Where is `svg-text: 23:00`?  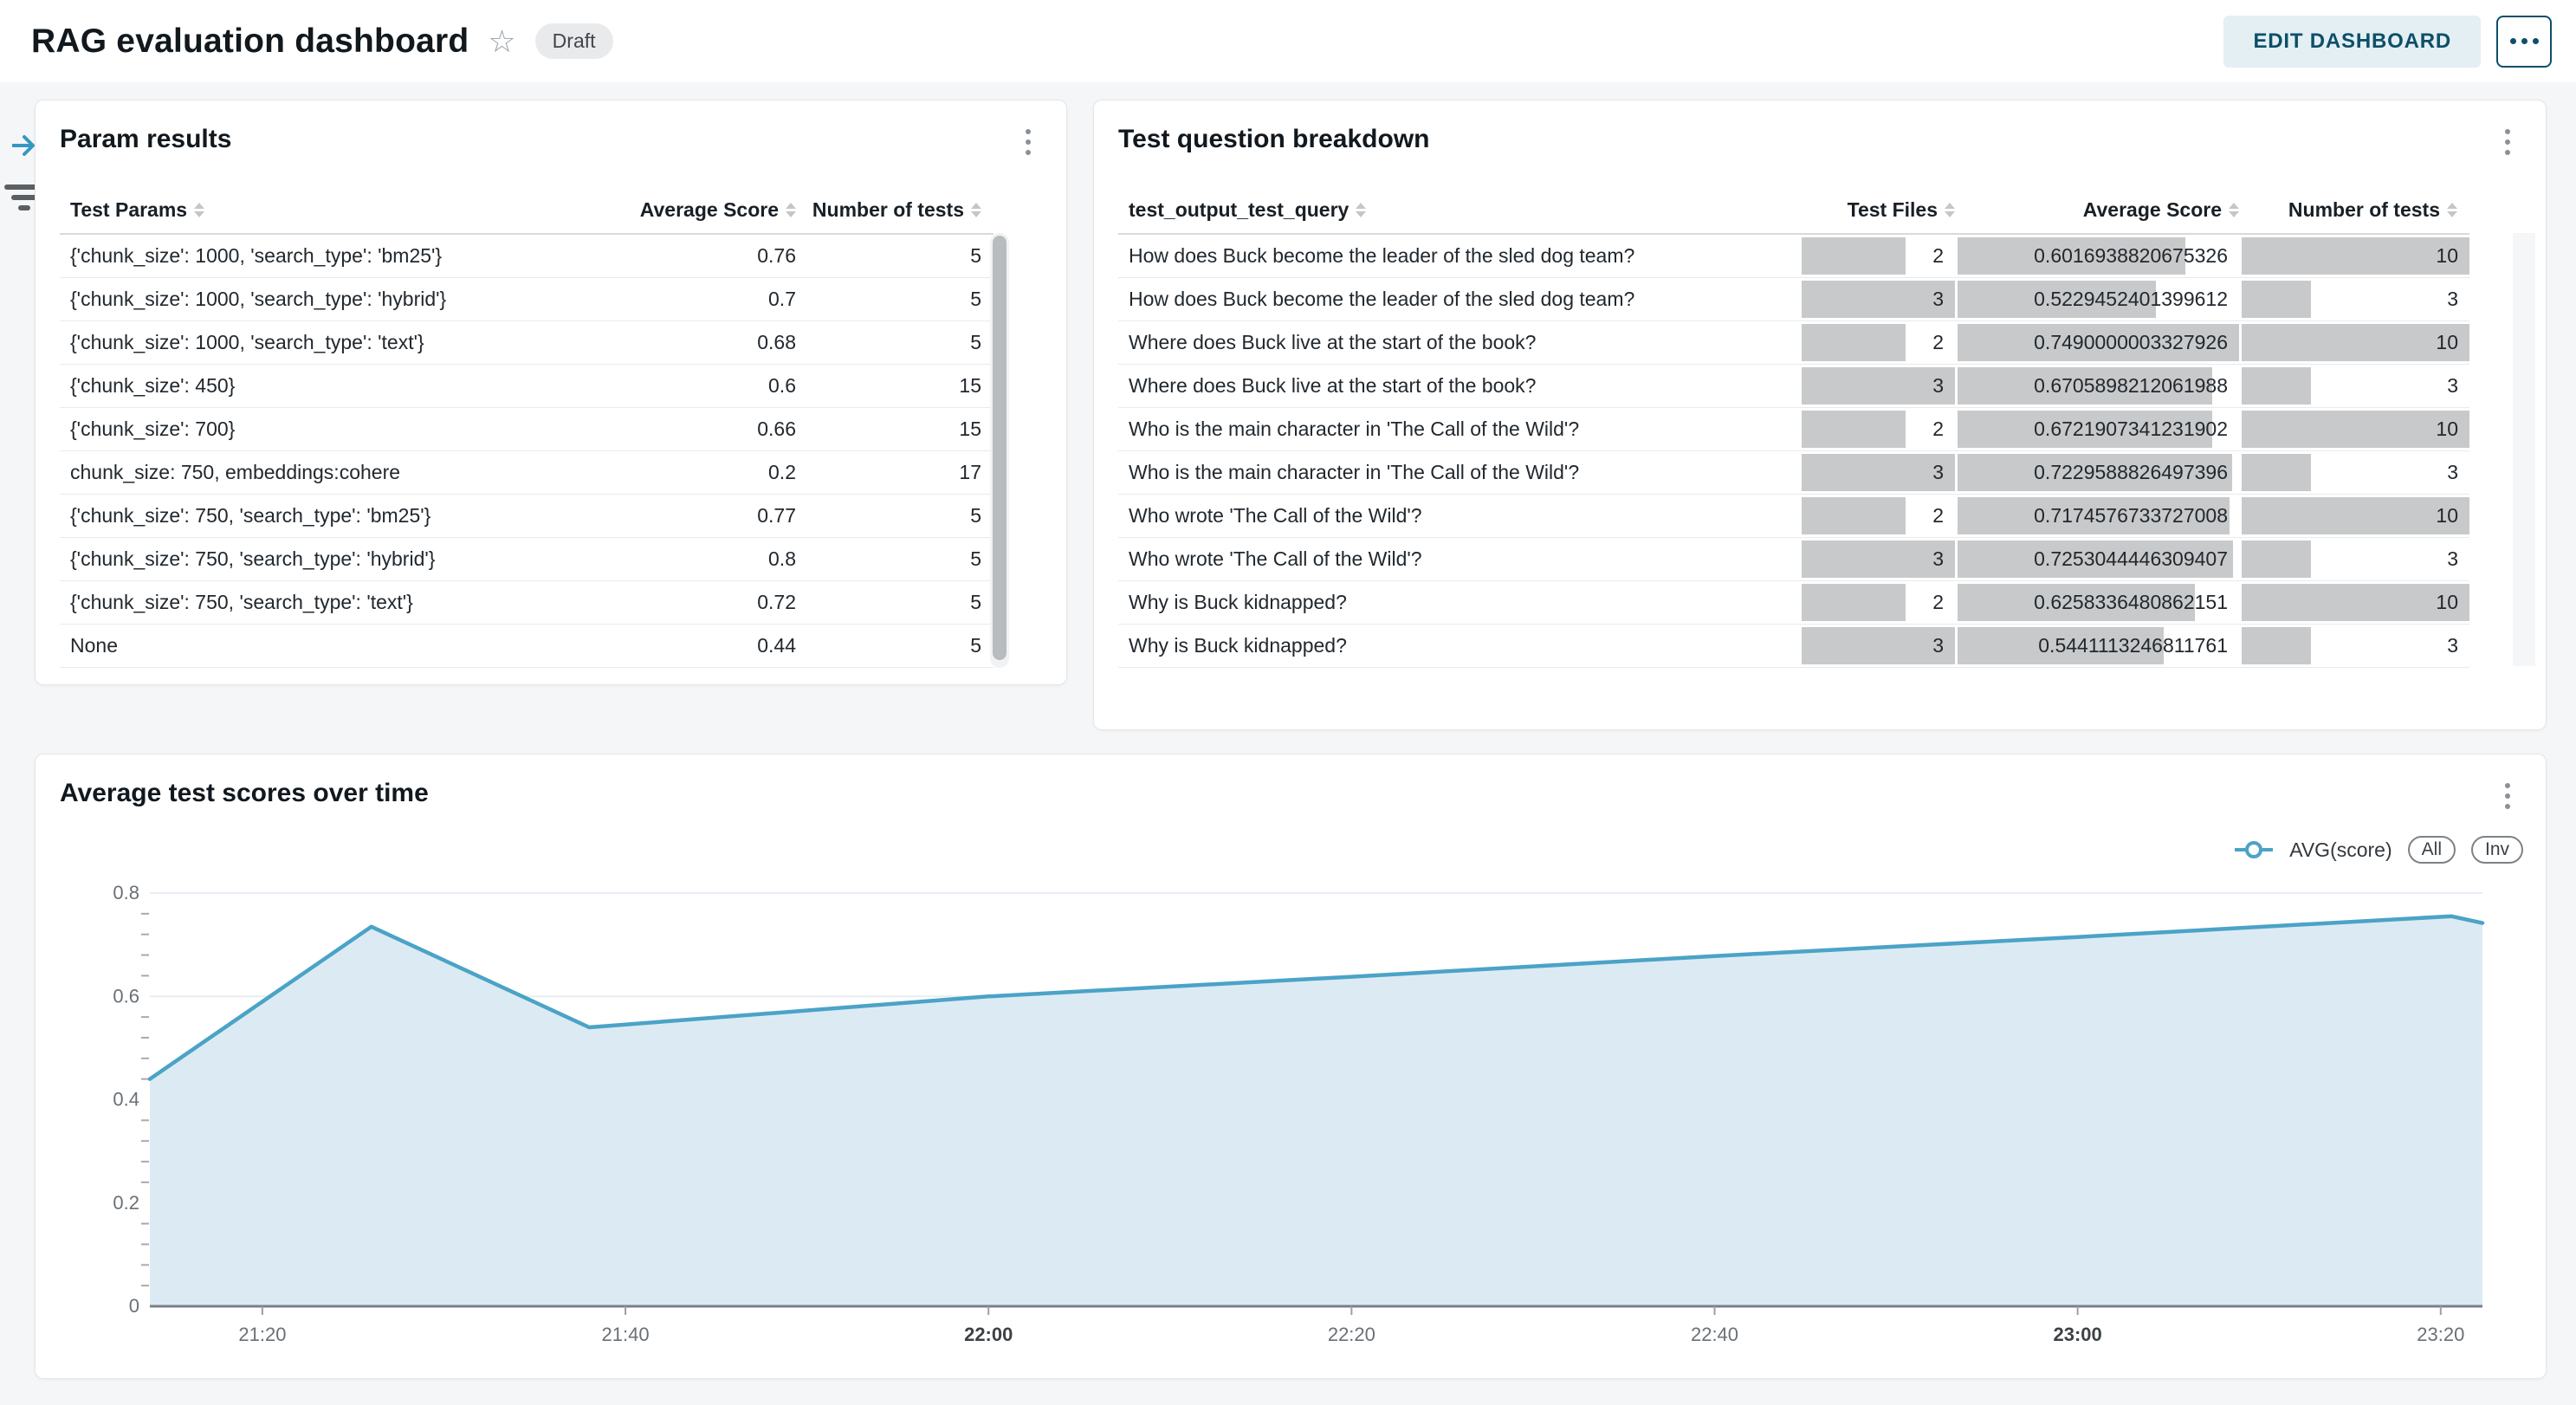
svg-text: 23:00 is located at coordinates (2078, 1334).